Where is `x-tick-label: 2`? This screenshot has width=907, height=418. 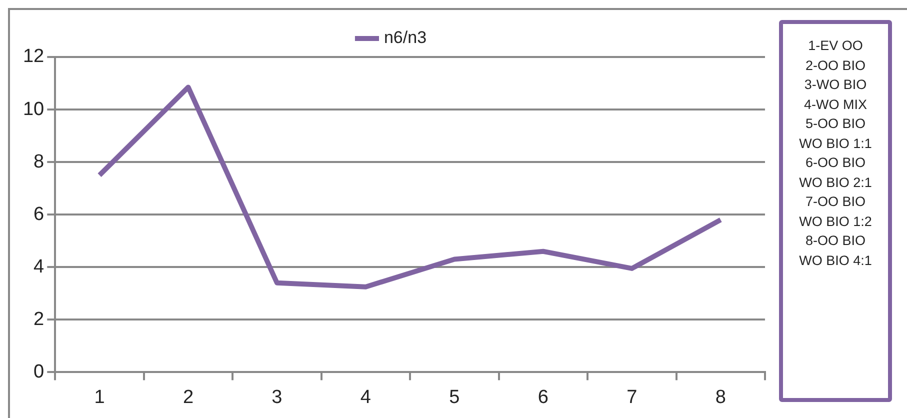 x-tick-label: 2 is located at coordinates (188, 397).